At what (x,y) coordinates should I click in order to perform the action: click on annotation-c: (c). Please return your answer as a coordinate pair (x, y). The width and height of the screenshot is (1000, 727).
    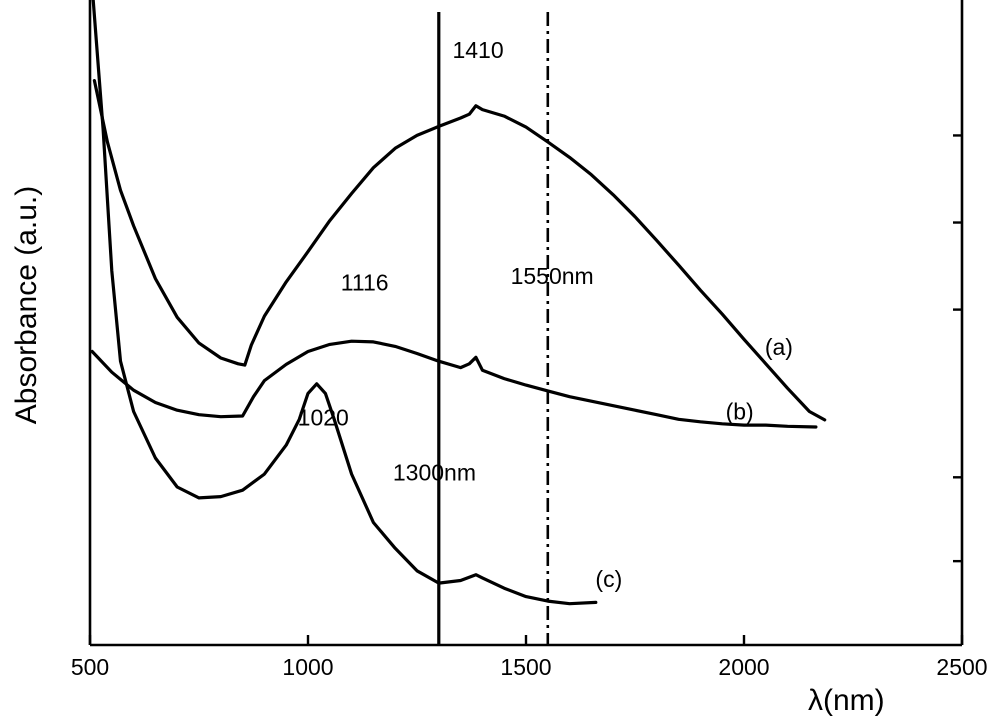
    Looking at the image, I should click on (608, 579).